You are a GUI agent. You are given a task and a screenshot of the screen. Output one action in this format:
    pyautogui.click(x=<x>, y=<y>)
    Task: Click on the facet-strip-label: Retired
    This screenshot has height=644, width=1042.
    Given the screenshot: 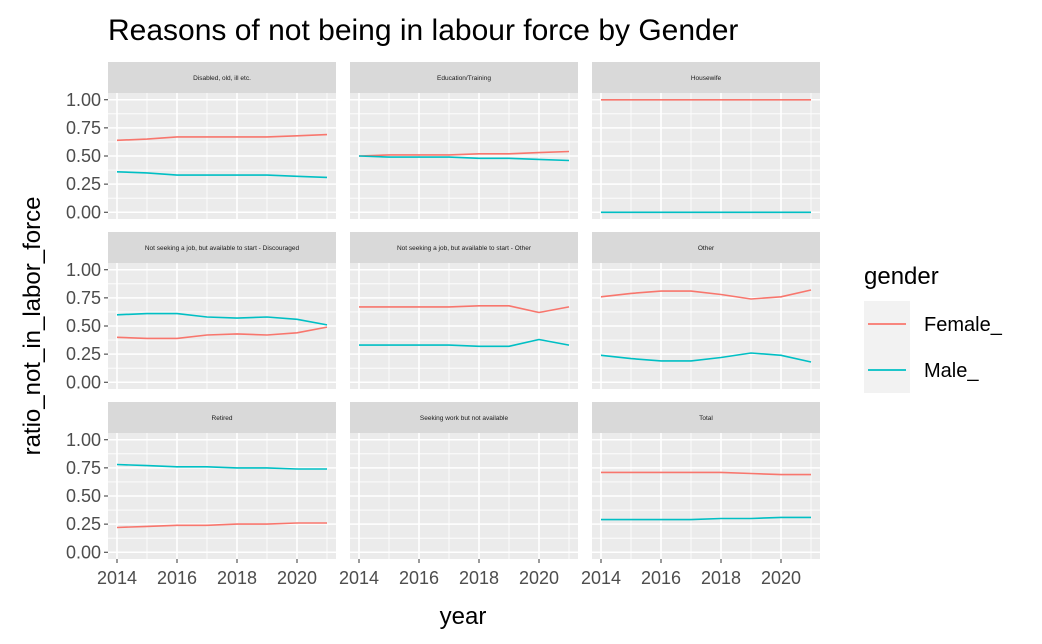 What is the action you would take?
    pyautogui.click(x=222, y=418)
    